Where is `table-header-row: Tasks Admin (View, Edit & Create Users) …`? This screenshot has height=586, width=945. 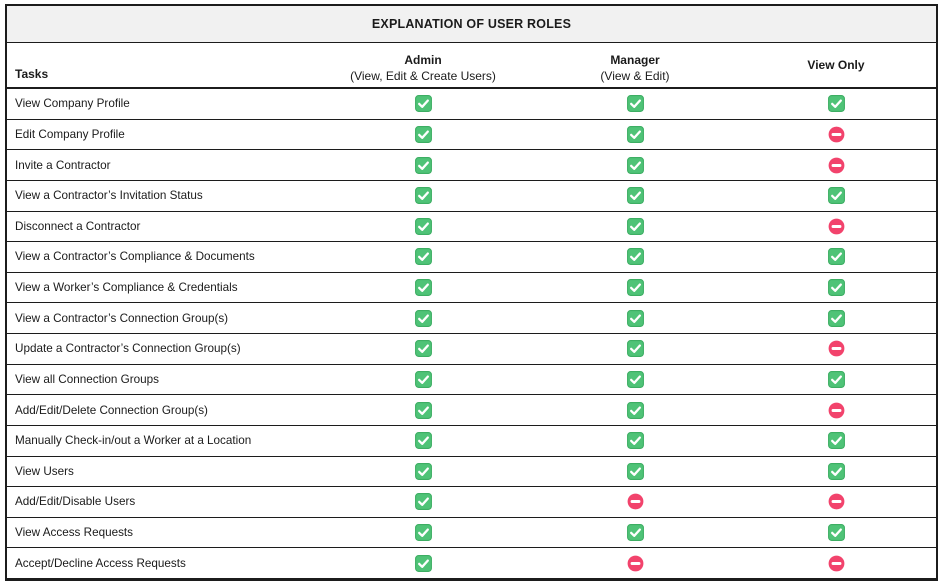 table-header-row: Tasks Admin (View, Edit & Create Users) … is located at coordinates (471, 66).